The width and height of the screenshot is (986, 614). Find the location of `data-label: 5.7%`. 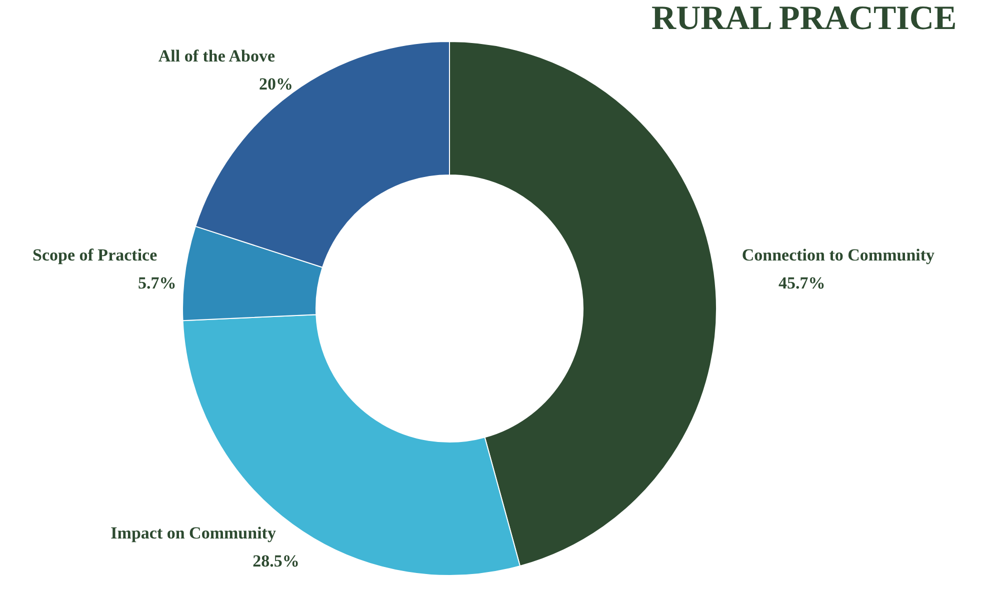

data-label: 5.7% is located at coordinates (157, 283).